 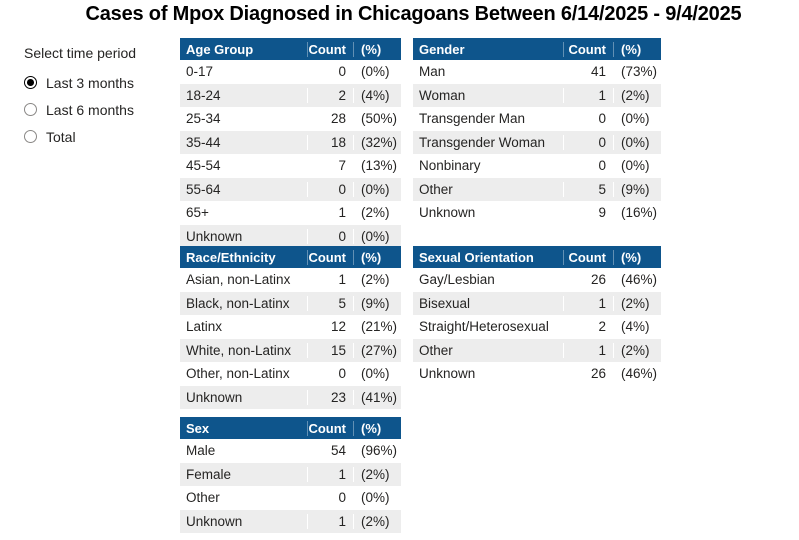 I want to click on category-cell: Black, non-Latinx, so click(x=238, y=303).